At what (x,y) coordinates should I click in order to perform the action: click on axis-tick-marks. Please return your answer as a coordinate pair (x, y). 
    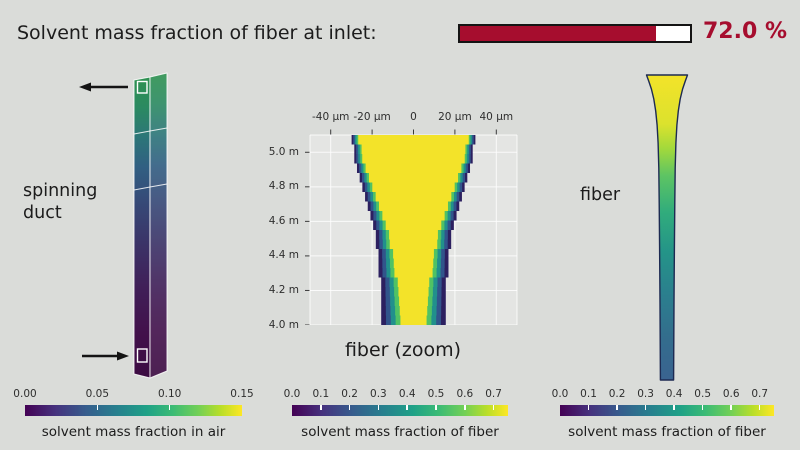
    Looking at the image, I should click on (401, 227).